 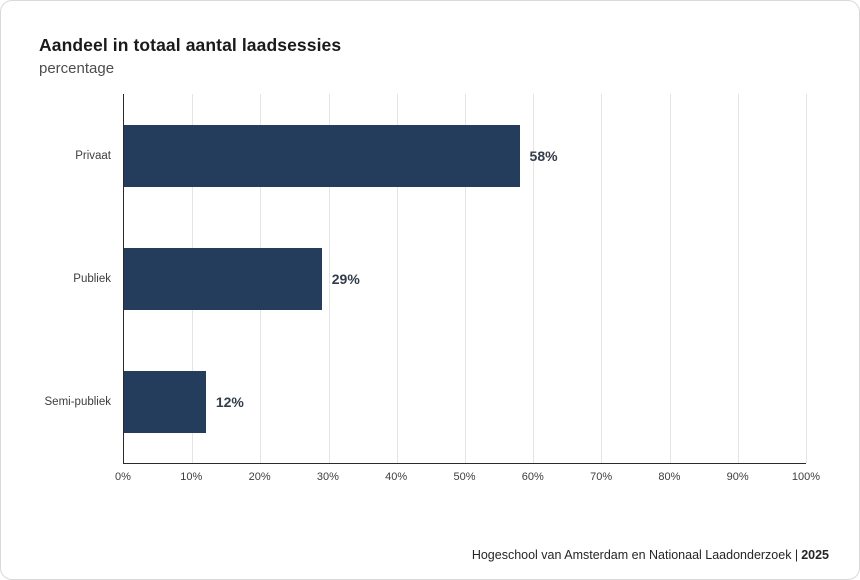 I want to click on bar-publiek, so click(x=223, y=278).